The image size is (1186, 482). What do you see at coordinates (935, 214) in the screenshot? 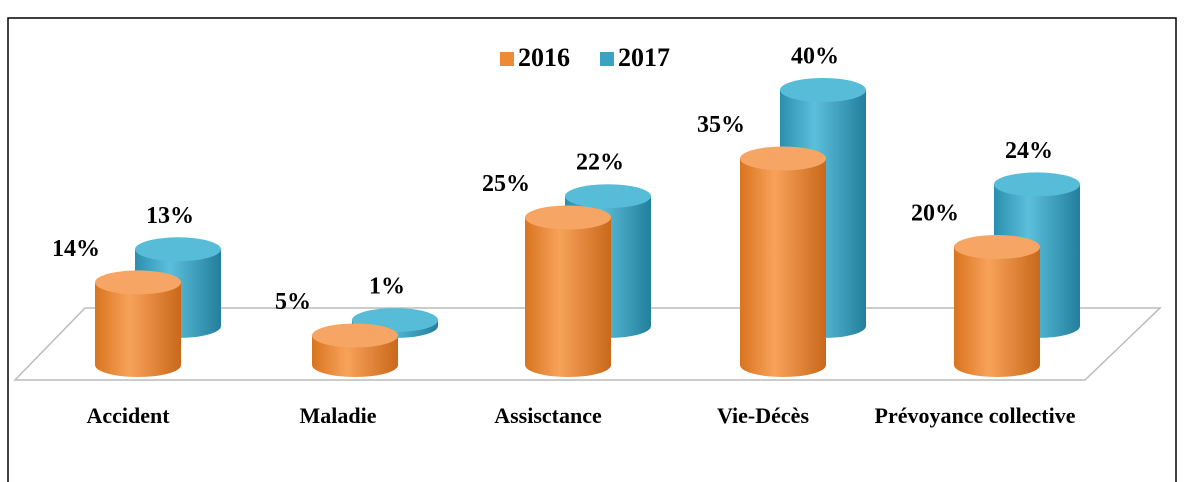
I see `value-label: 20%` at bounding box center [935, 214].